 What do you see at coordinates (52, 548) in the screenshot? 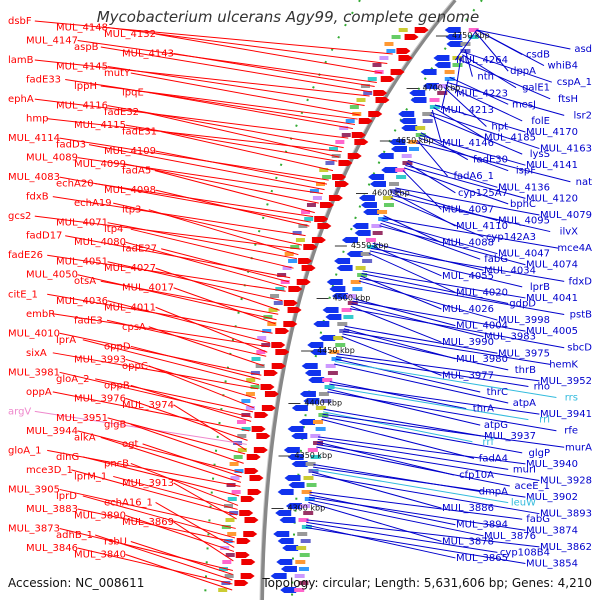
I see `forward-gene-label: MUL_3846` at bounding box center [52, 548].